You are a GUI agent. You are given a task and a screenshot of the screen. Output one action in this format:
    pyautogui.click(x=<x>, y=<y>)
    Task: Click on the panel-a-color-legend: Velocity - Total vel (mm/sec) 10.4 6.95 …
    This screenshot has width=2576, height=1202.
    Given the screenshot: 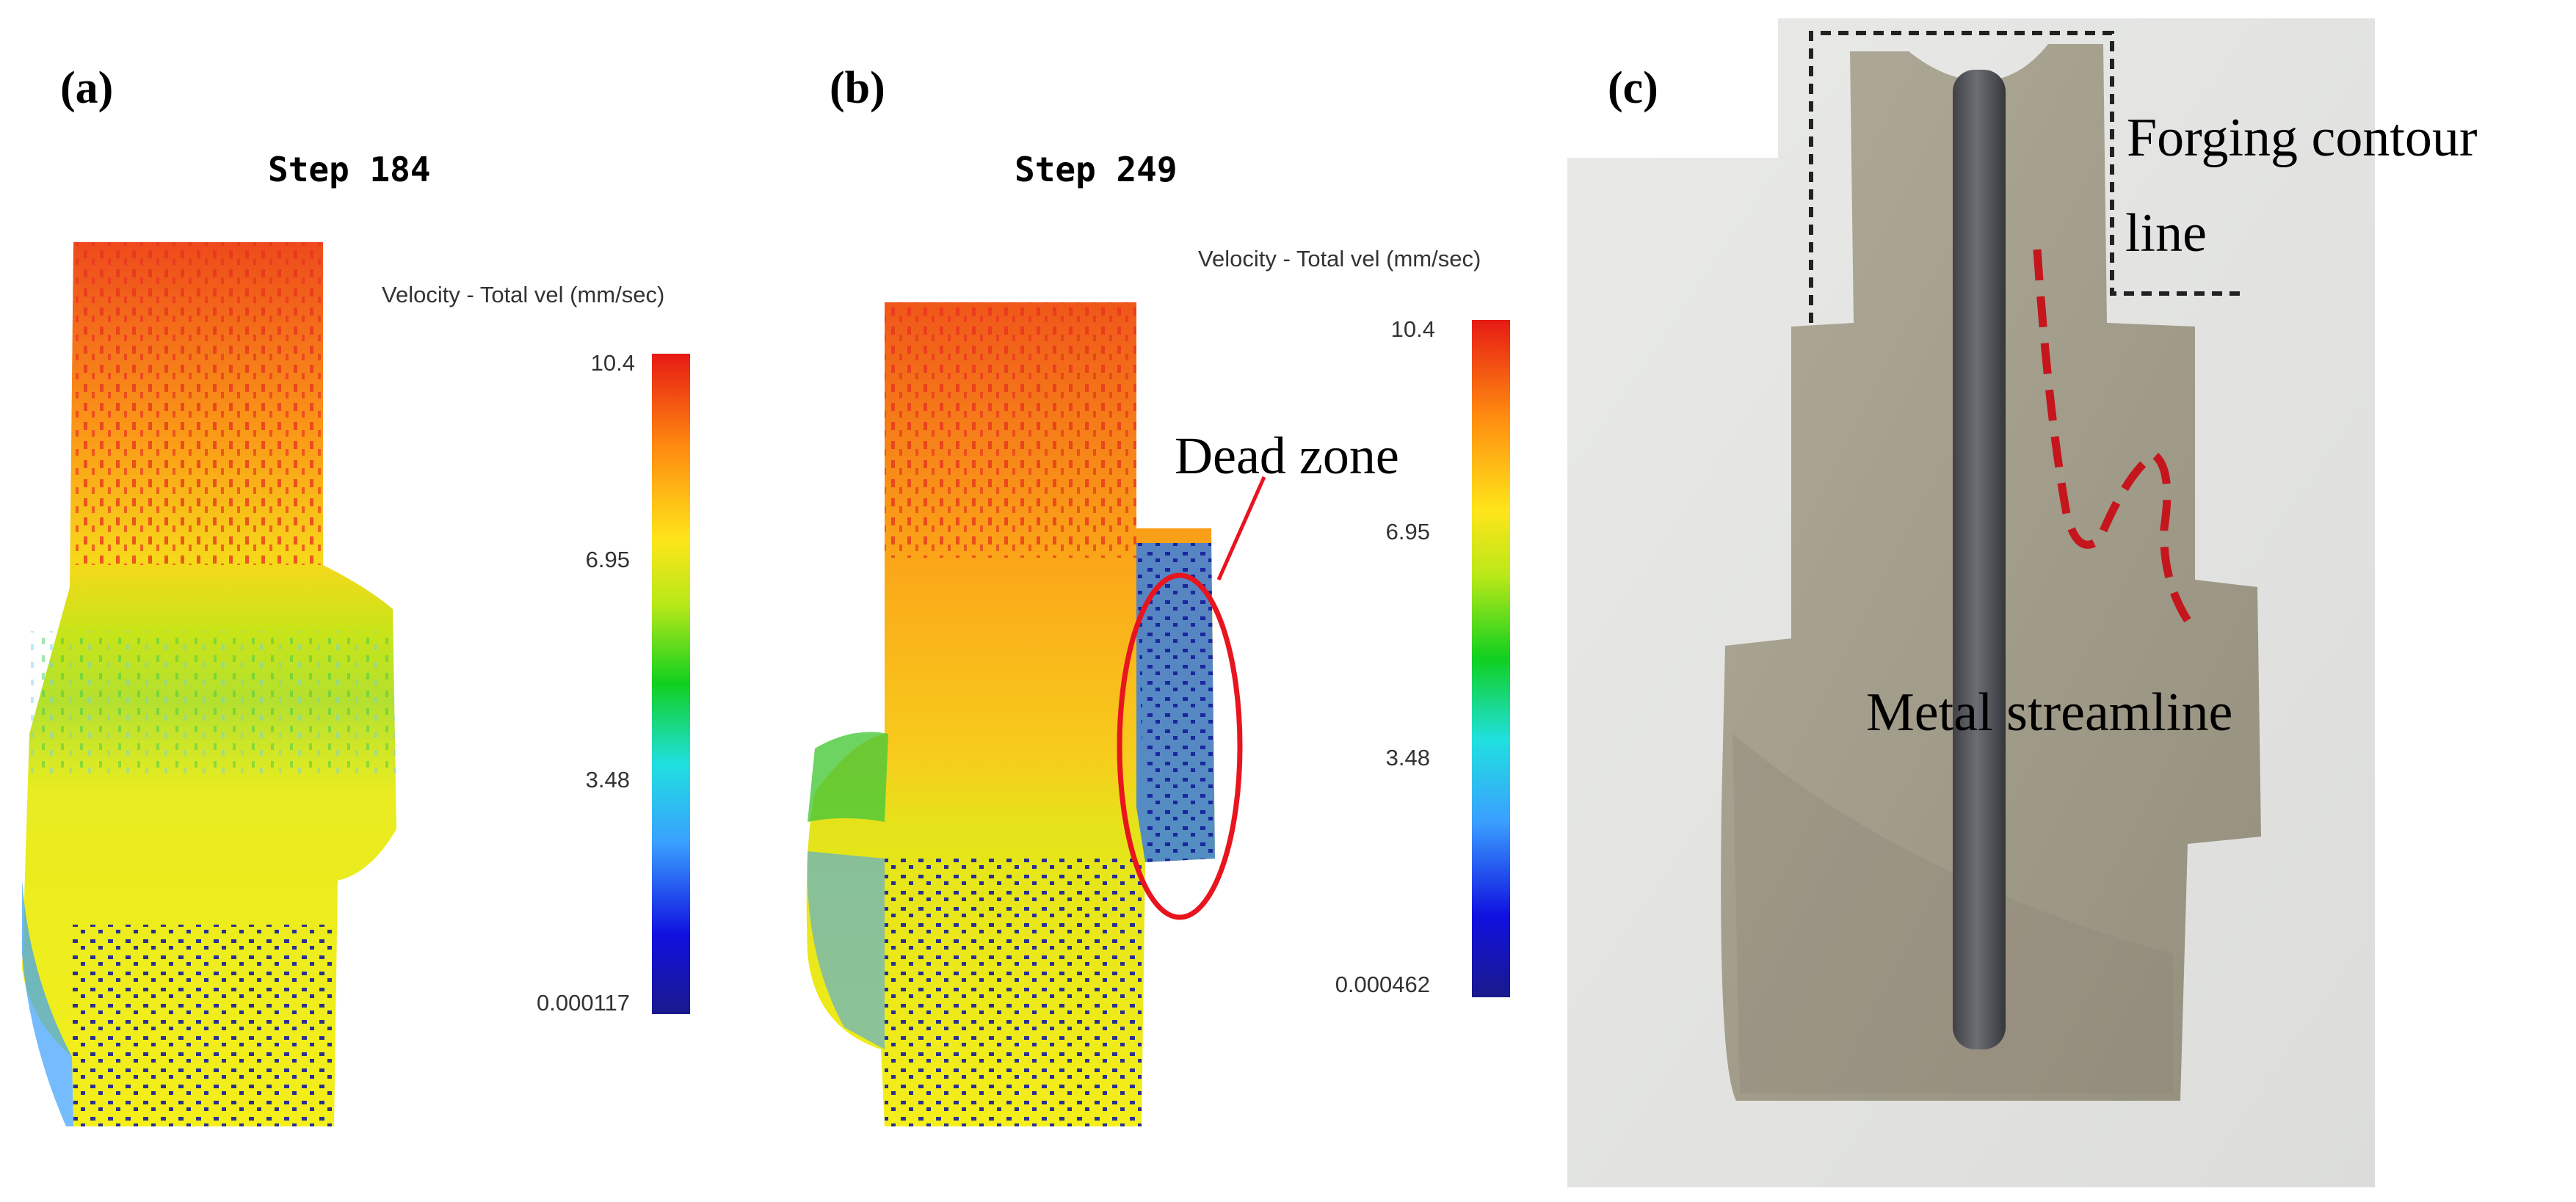 What is the action you would take?
    pyautogui.click(x=536, y=649)
    